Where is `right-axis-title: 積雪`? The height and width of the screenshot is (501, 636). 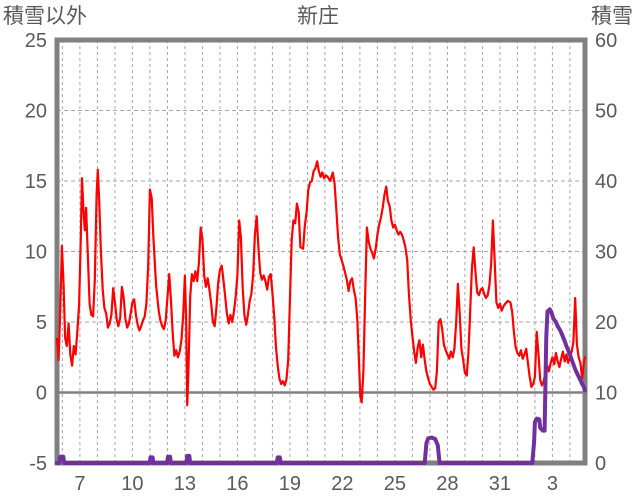
right-axis-title: 積雪 is located at coordinates (612, 16).